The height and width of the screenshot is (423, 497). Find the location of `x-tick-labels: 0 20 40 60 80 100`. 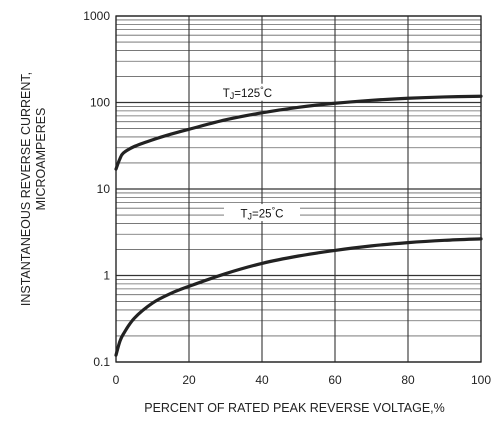

x-tick-labels: 0 20 40 60 80 100 is located at coordinates (302, 380).